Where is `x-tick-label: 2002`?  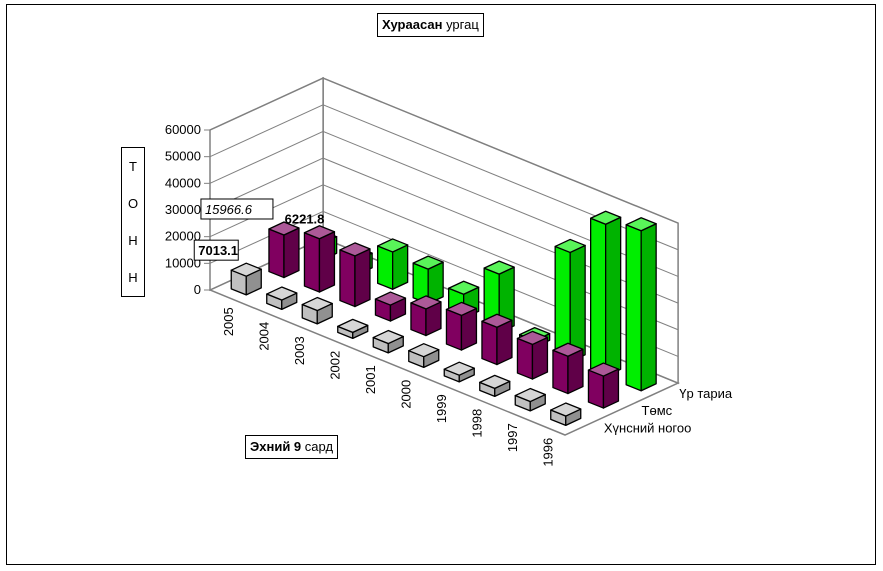 x-tick-label: 2002 is located at coordinates (335, 365).